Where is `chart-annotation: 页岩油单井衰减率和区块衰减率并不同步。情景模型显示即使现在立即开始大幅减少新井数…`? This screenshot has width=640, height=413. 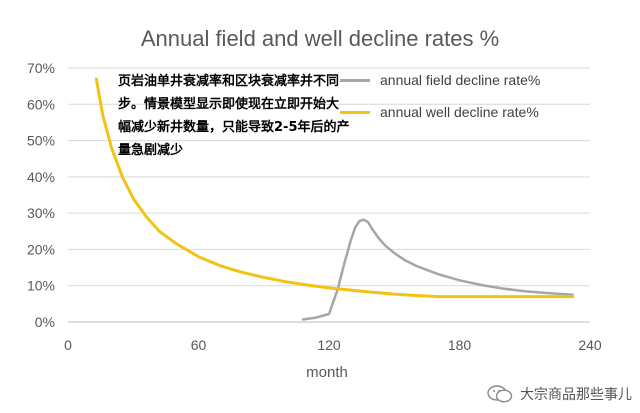
chart-annotation: 页岩油单井衰减率和区块衰减率并不同步。情景模型显示即使现在立即开始大幅减少新井数… is located at coordinates (234, 116).